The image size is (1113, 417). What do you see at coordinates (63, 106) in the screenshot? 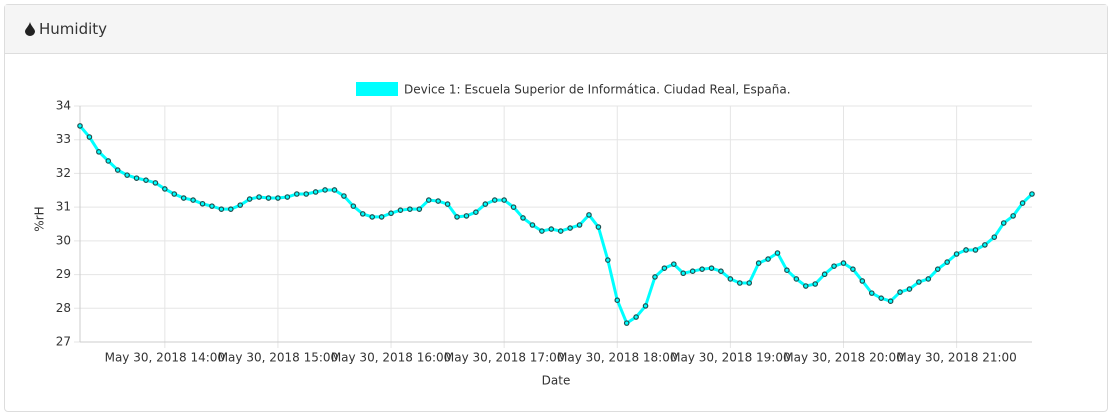
I see `y-tick-label: 34` at bounding box center [63, 106].